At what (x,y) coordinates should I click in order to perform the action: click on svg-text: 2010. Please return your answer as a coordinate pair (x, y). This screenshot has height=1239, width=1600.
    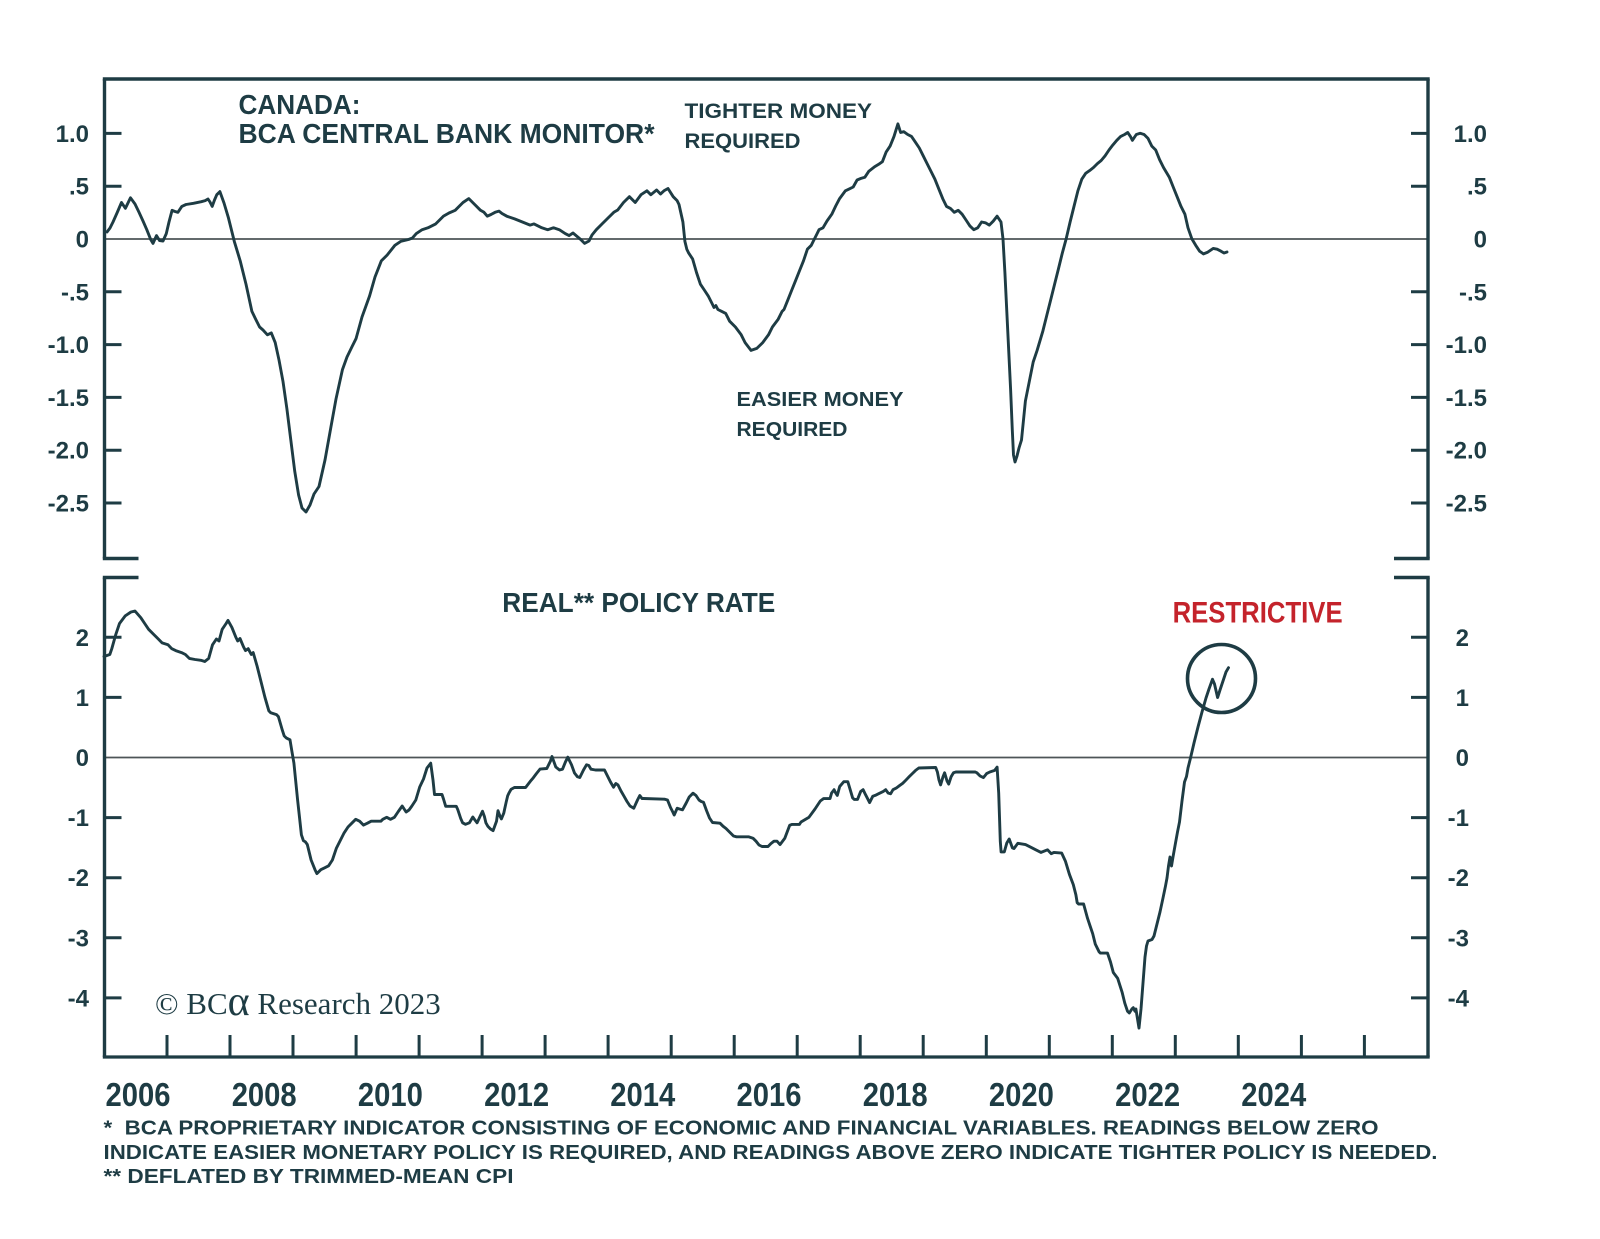
    Looking at the image, I should click on (390, 1094).